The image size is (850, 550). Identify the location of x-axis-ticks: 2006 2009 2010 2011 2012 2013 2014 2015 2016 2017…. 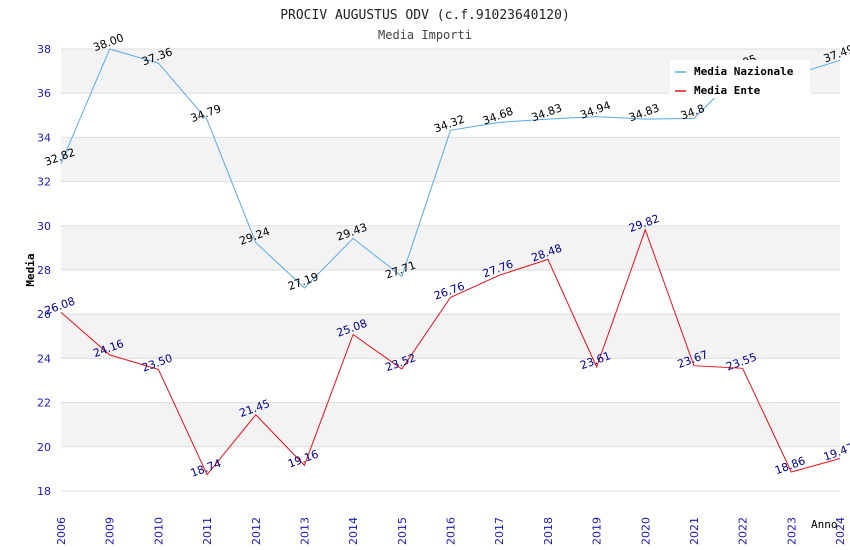
(451, 531).